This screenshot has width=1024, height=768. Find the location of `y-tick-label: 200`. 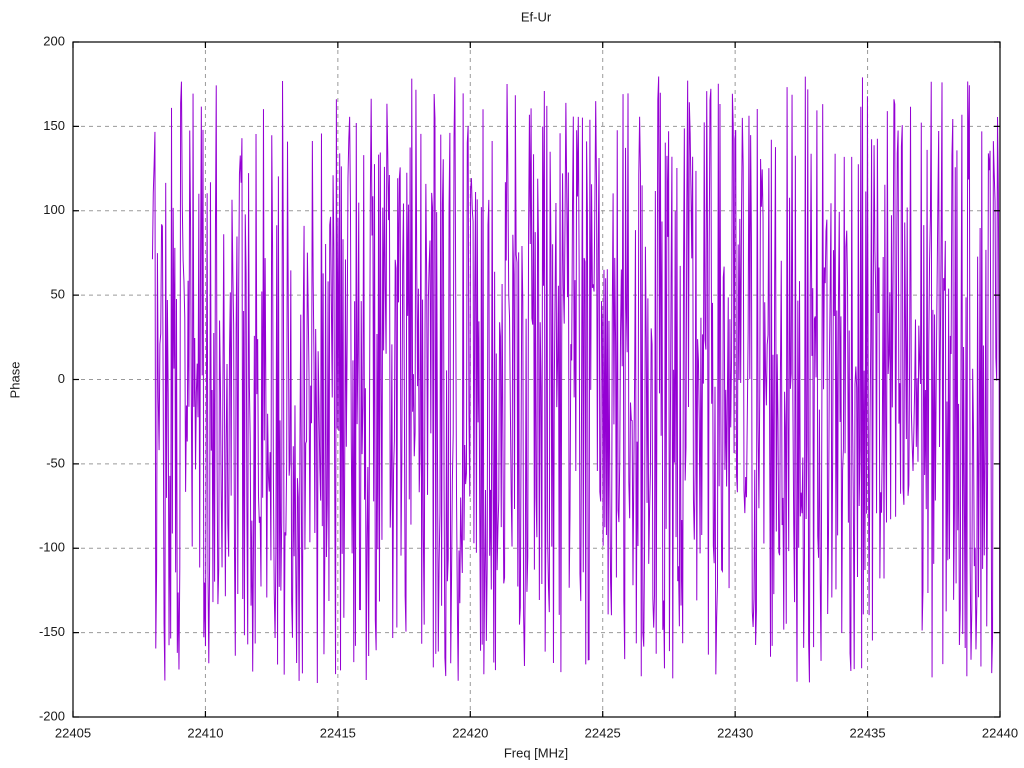

y-tick-label: 200 is located at coordinates (54, 40).